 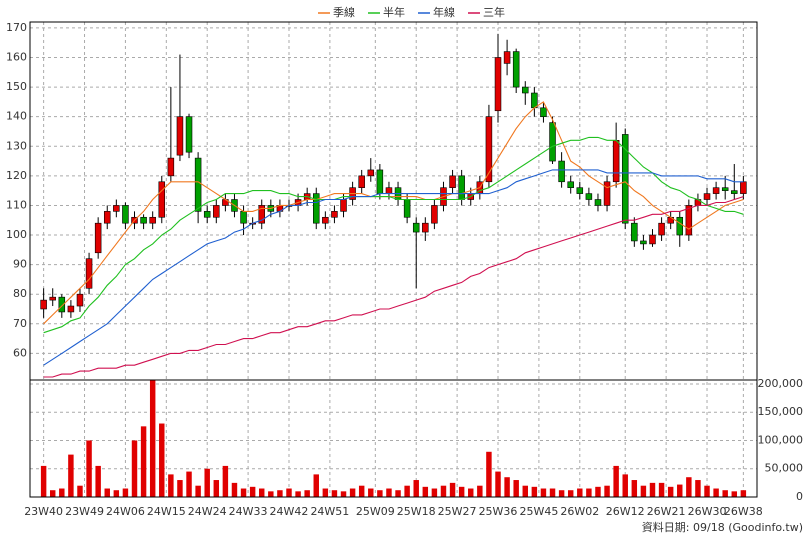 What do you see at coordinates (20, 293) in the screenshot?
I see `y-tick-label: 80` at bounding box center [20, 293].